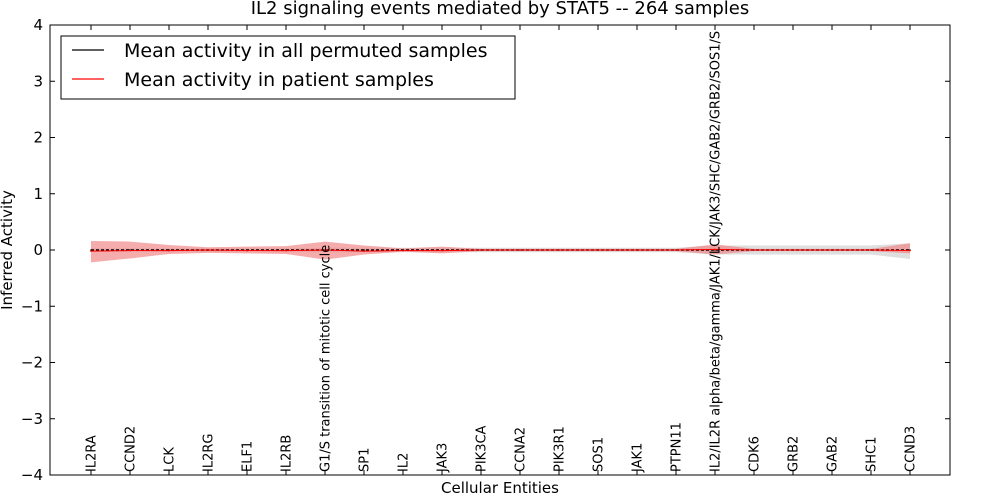 The width and height of the screenshot is (1000, 500). I want to click on x-tick-label: PIK3CA, so click(482, 448).